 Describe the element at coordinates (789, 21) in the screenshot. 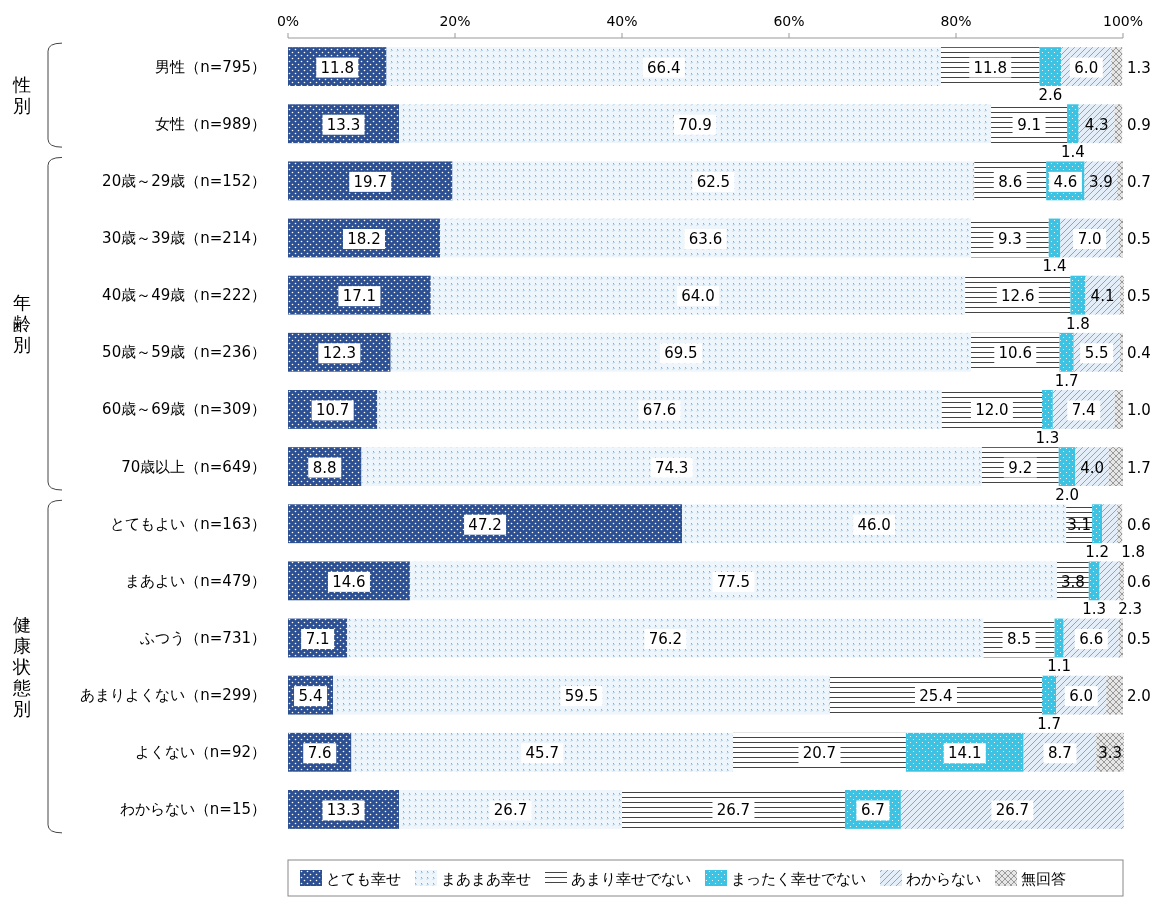

I see `x-tick-label: 60%` at that location.